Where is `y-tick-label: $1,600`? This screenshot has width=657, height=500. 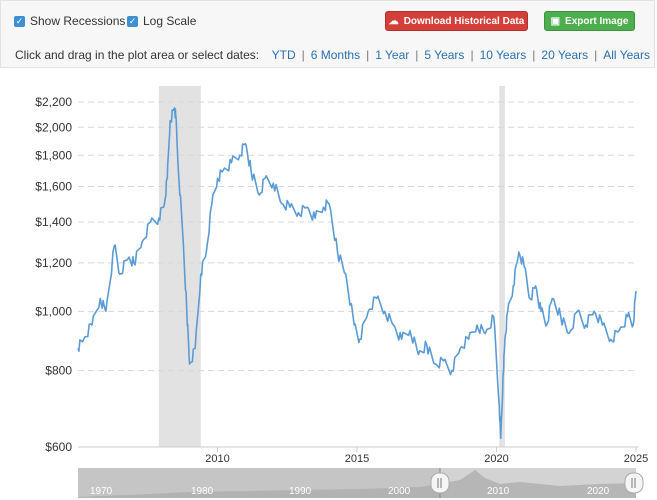 y-tick-label: $1,600 is located at coordinates (53, 187).